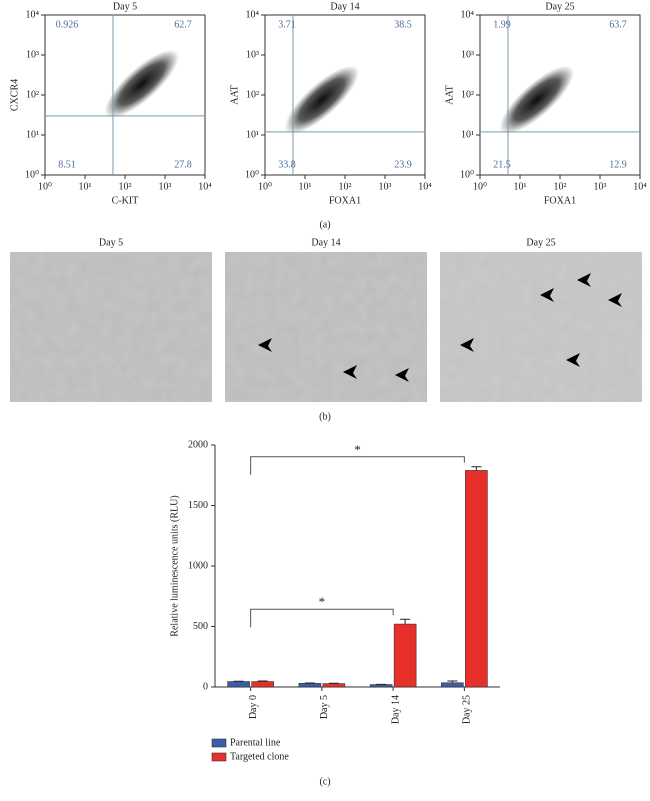 The width and height of the screenshot is (650, 801). What do you see at coordinates (198, 565) in the screenshot?
I see `y-tick-label: 1000` at bounding box center [198, 565].